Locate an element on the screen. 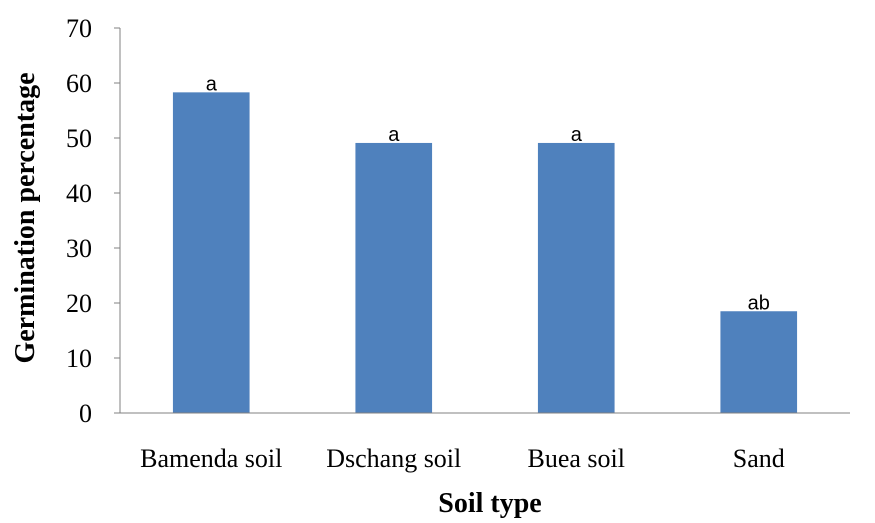  bar-data-label: ab is located at coordinates (759, 303).